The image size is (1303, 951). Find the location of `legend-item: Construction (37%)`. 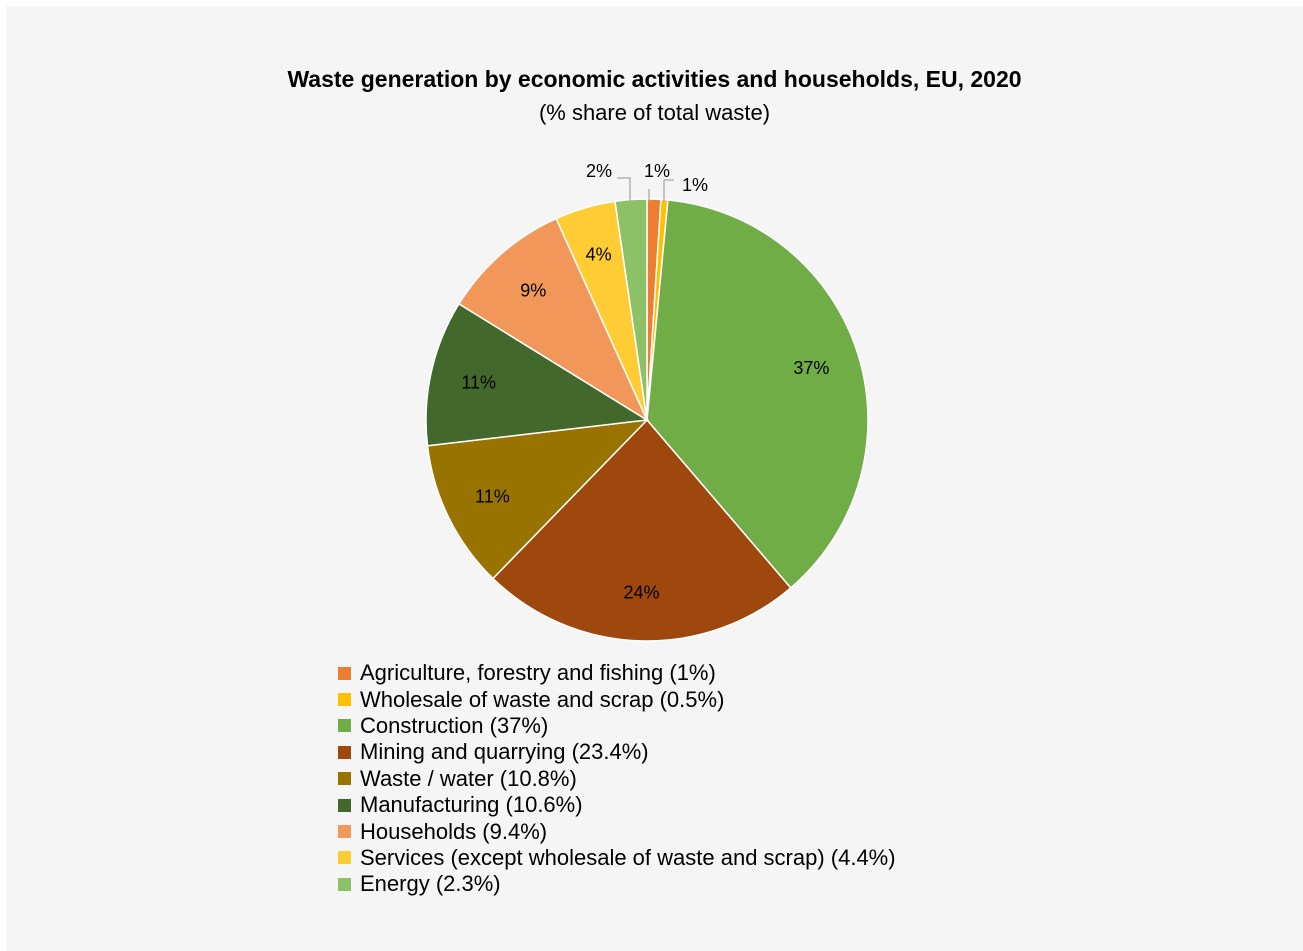

legend-item: Construction (37%) is located at coordinates (617, 726).